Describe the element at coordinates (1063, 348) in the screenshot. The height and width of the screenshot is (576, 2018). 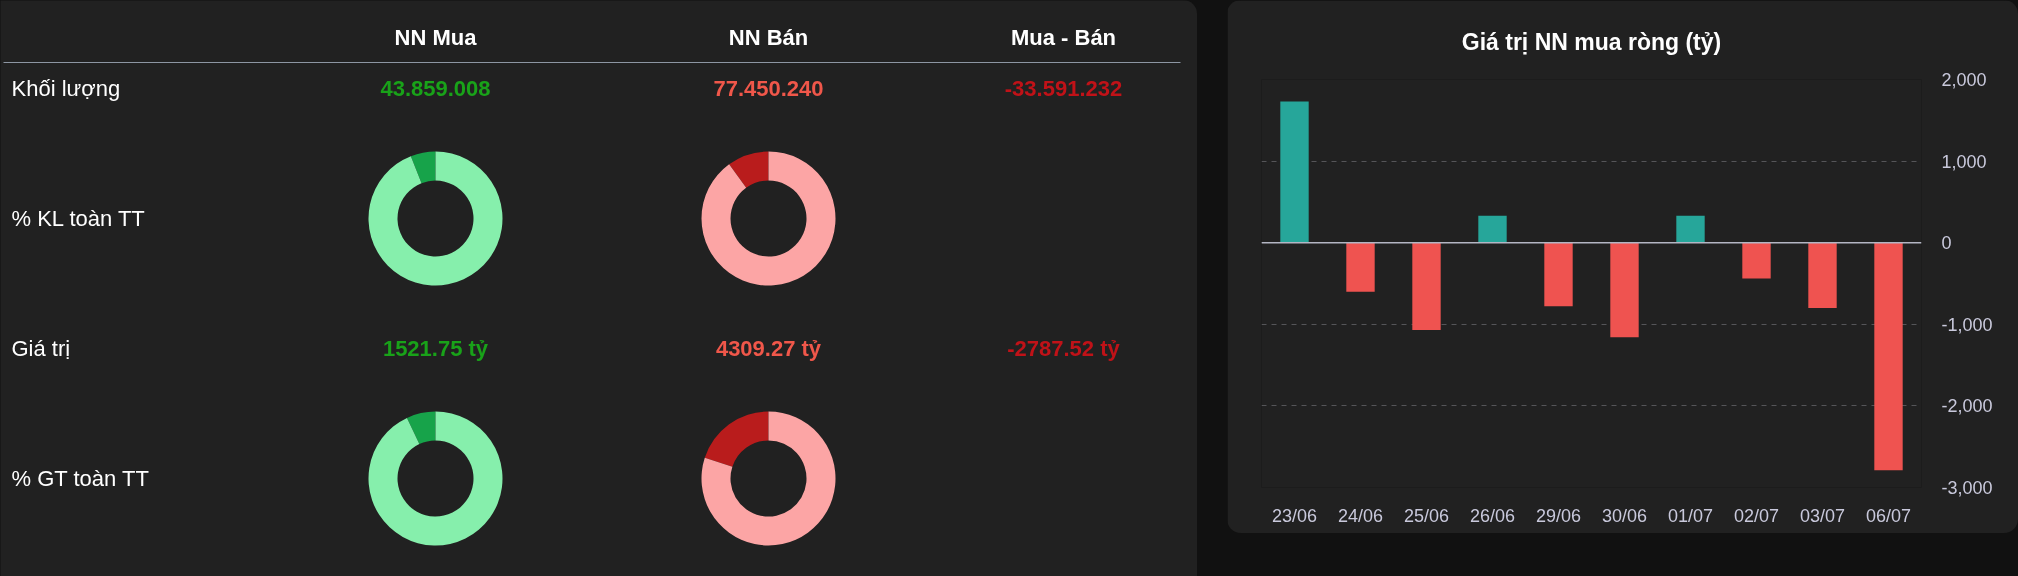
I see `text: -2787.52 tỷ` at that location.